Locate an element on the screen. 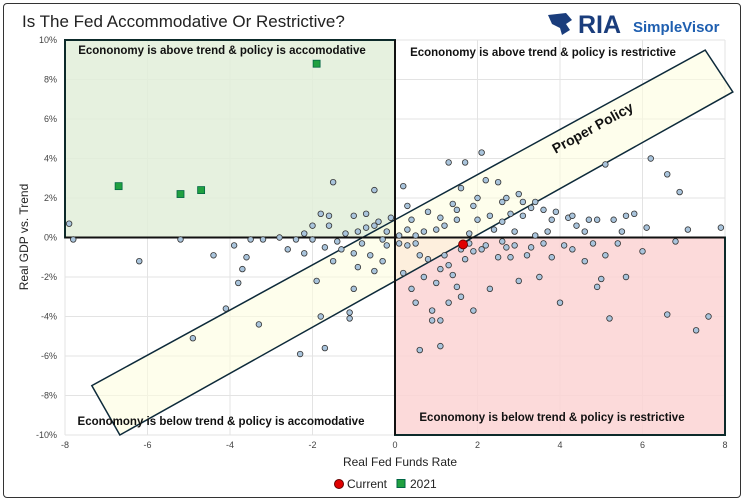  logo-subtext: SimpleVisor is located at coordinates (676, 27).